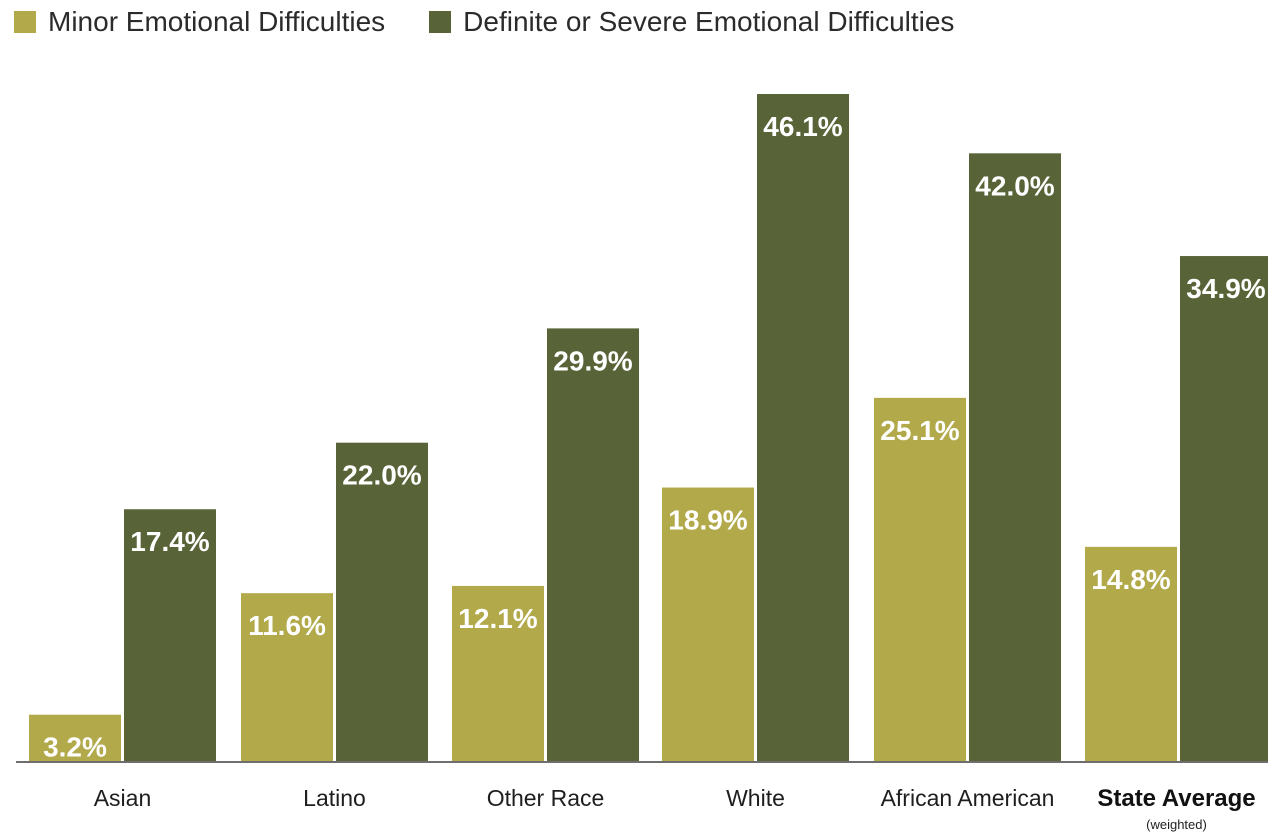 Image resolution: width=1268 pixels, height=836 pixels. Describe the element at coordinates (123, 798) in the screenshot. I see `x-tick-label-asian: Asian` at that location.